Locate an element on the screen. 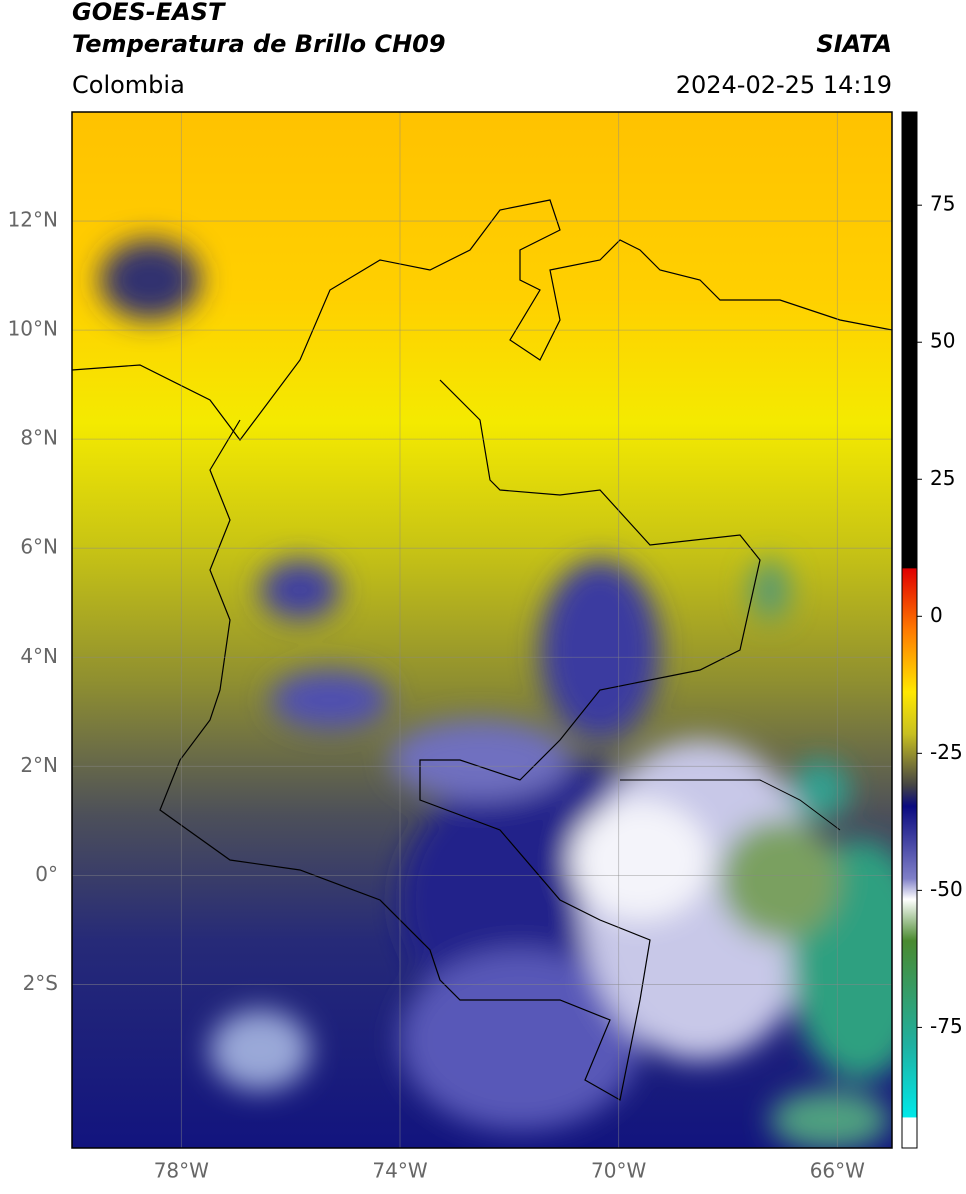  colorbar-tick-label: 75 is located at coordinates (942, 204).